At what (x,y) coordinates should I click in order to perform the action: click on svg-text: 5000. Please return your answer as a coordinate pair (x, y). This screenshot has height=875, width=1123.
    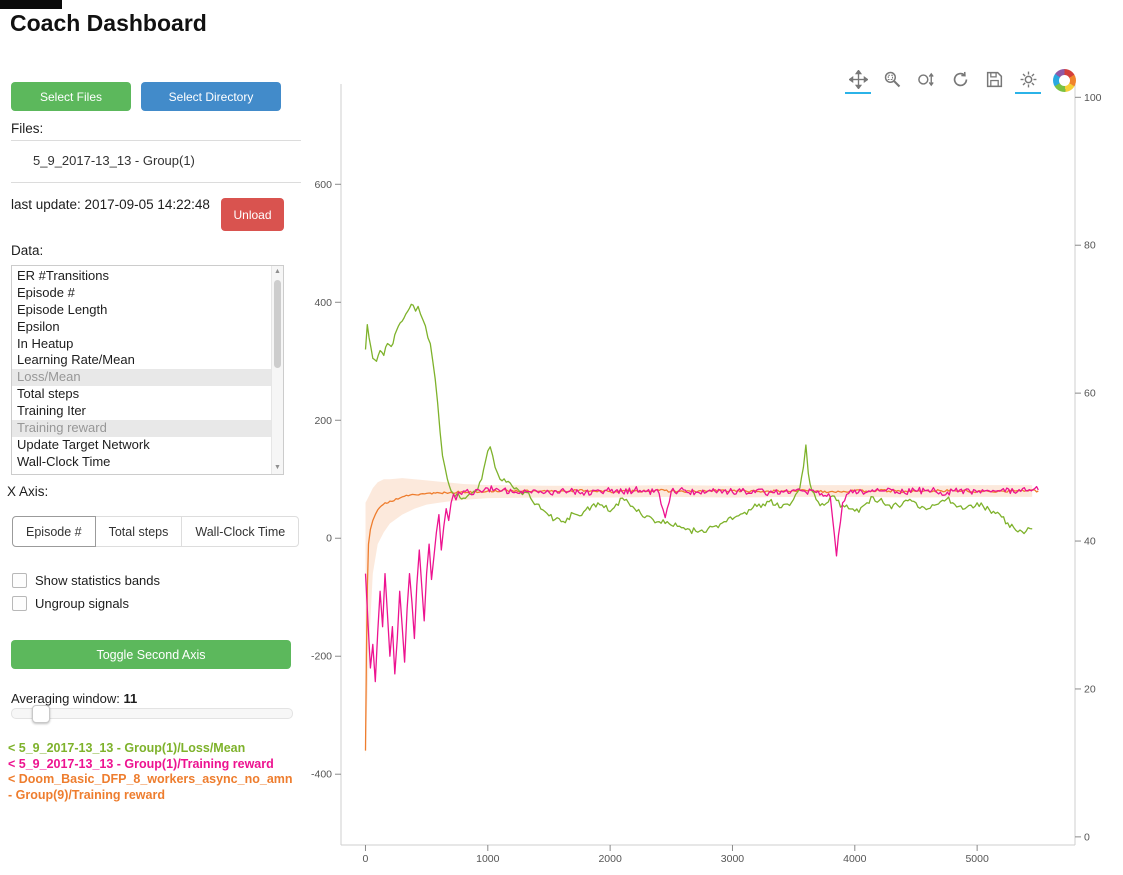
    Looking at the image, I should click on (977, 859).